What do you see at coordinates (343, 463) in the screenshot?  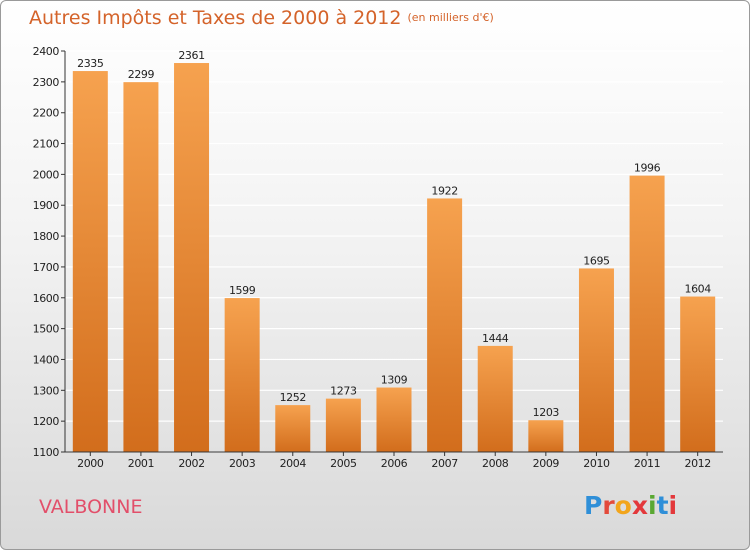 I see `x-tick-label: 2005` at bounding box center [343, 463].